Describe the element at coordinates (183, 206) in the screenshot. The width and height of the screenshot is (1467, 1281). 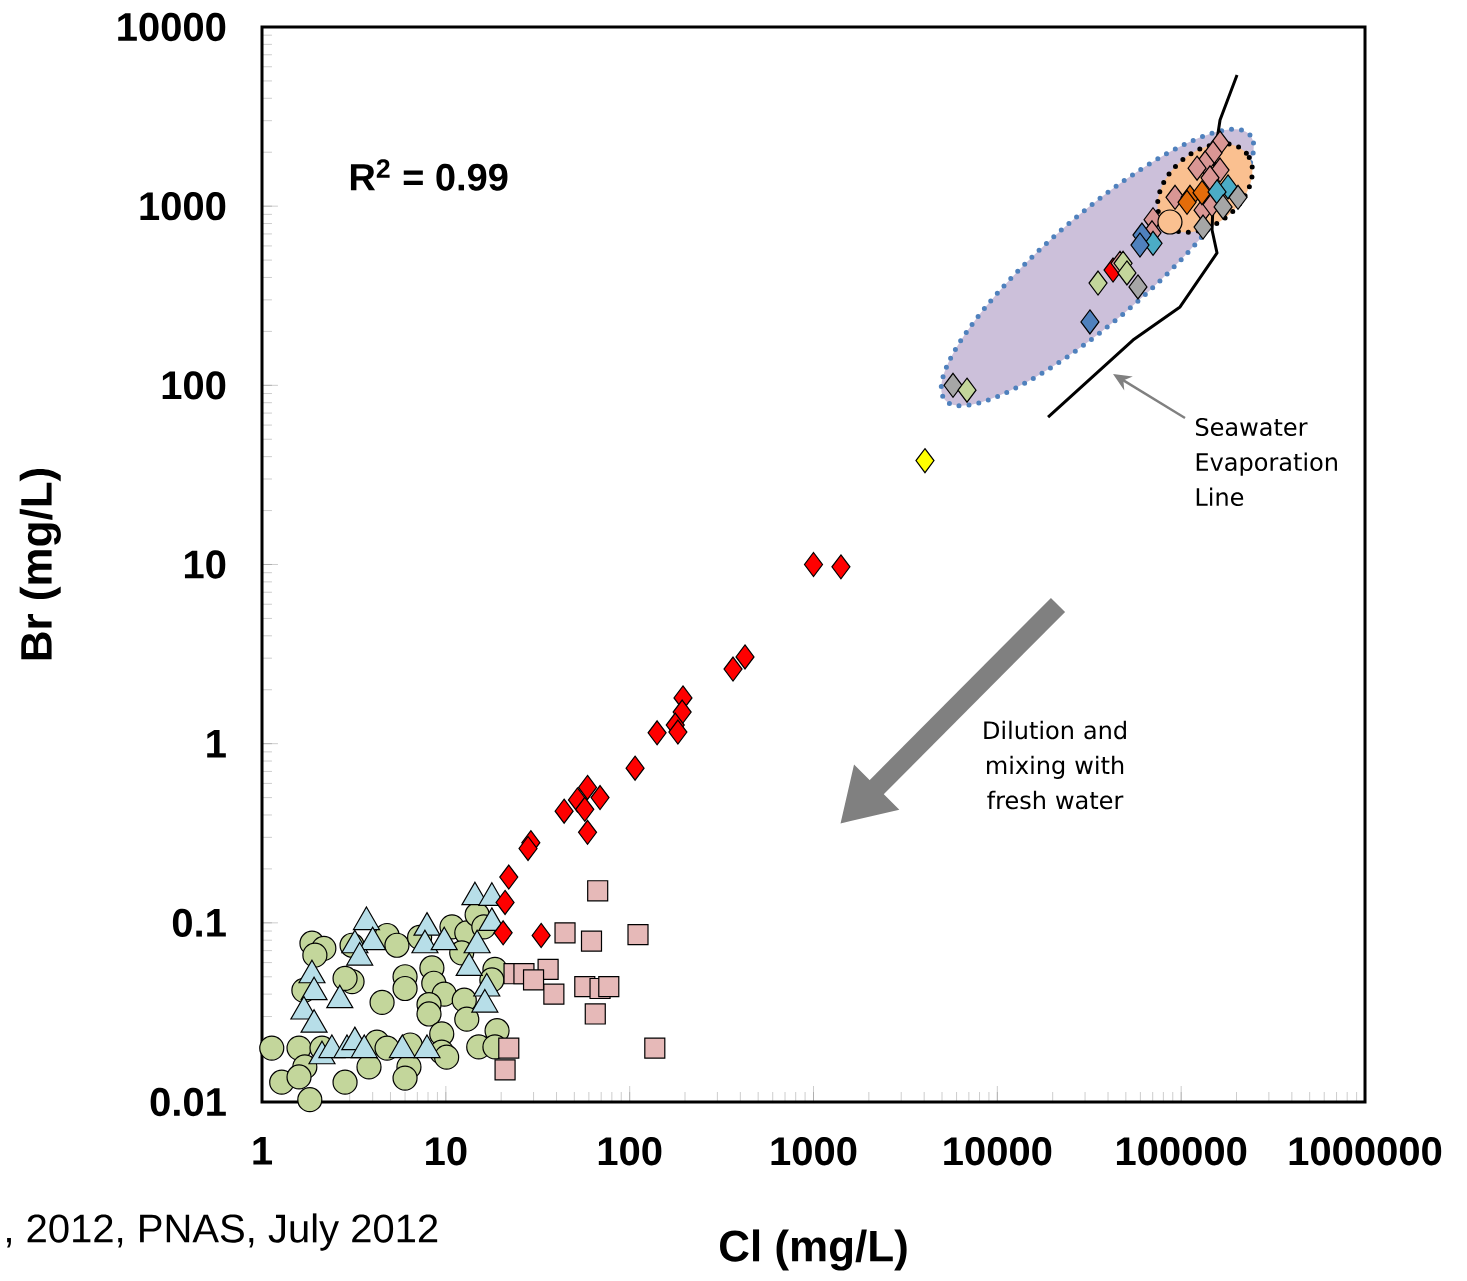
I see `y-tick-label: 1000` at that location.